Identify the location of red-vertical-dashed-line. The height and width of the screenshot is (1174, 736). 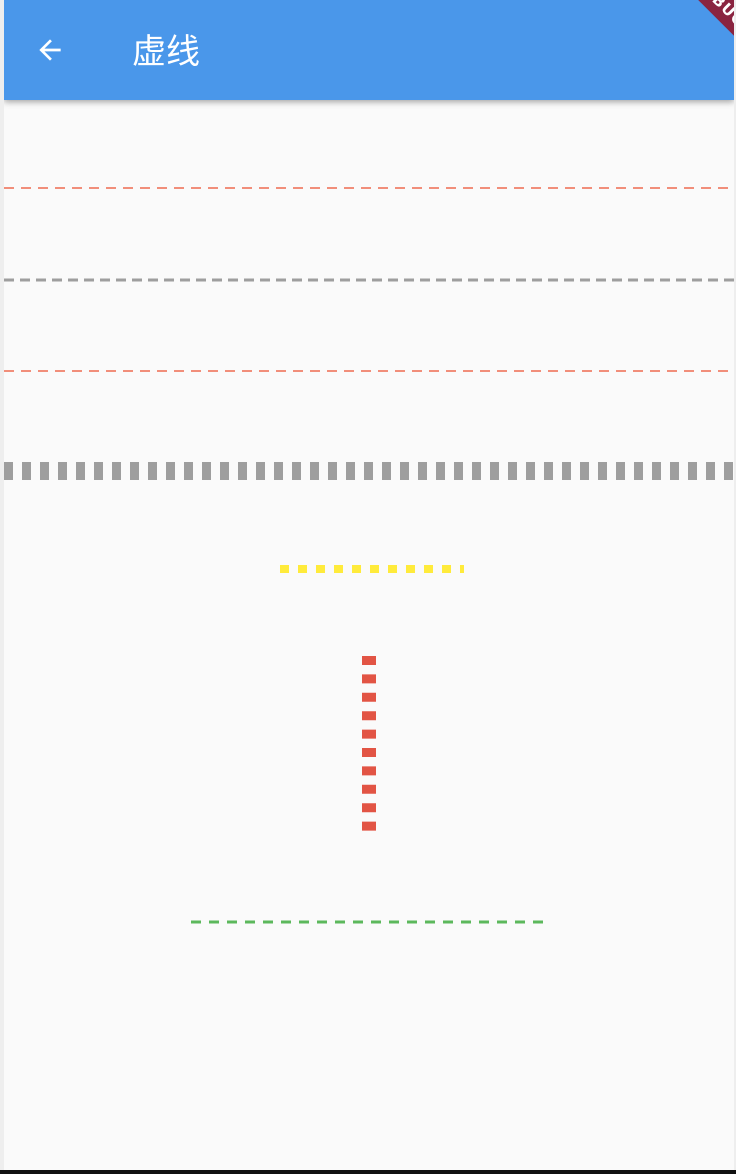
(369, 746).